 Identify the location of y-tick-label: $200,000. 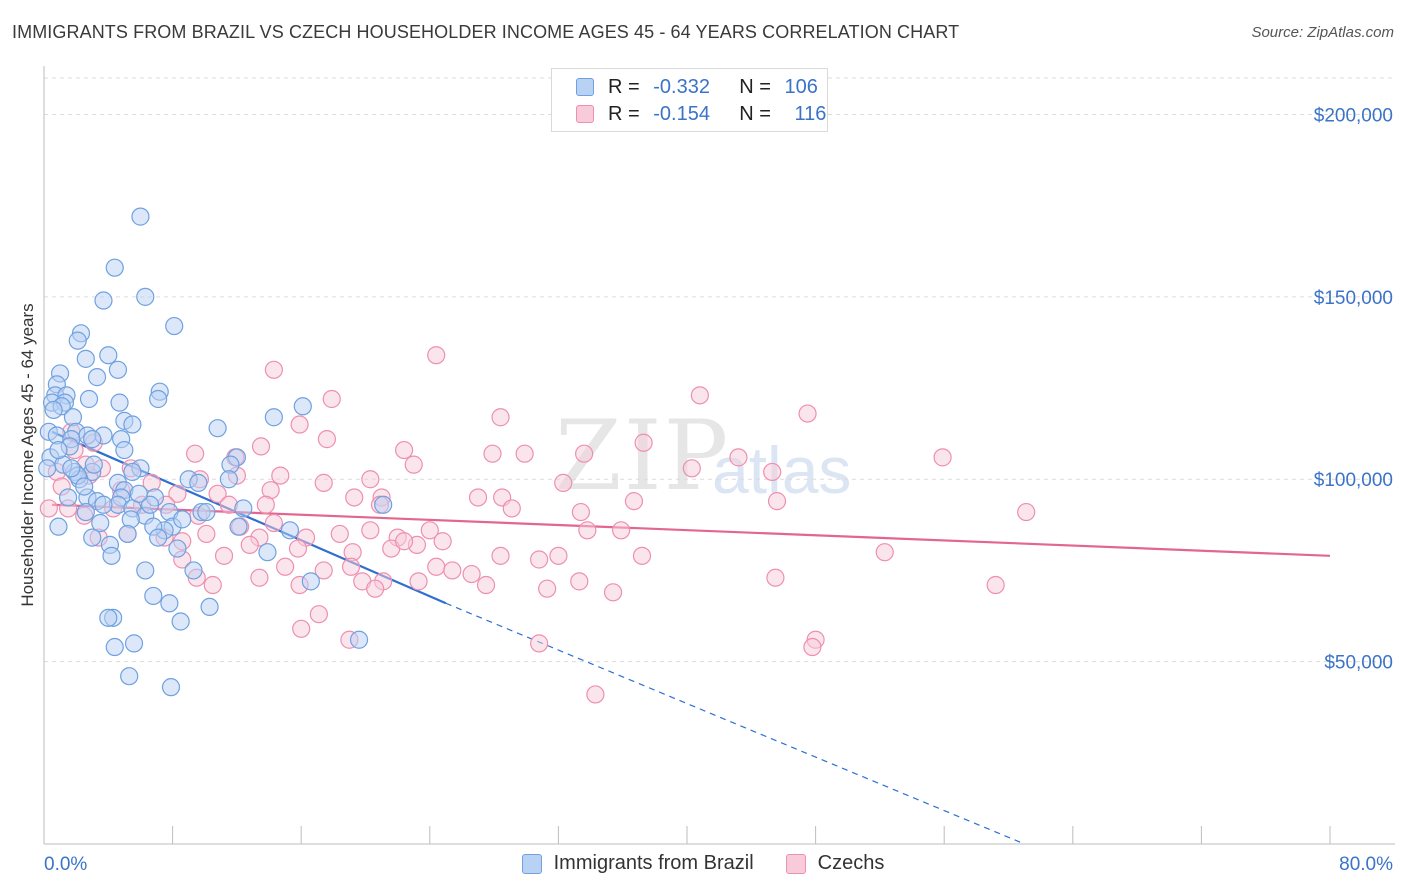
(1353, 115).